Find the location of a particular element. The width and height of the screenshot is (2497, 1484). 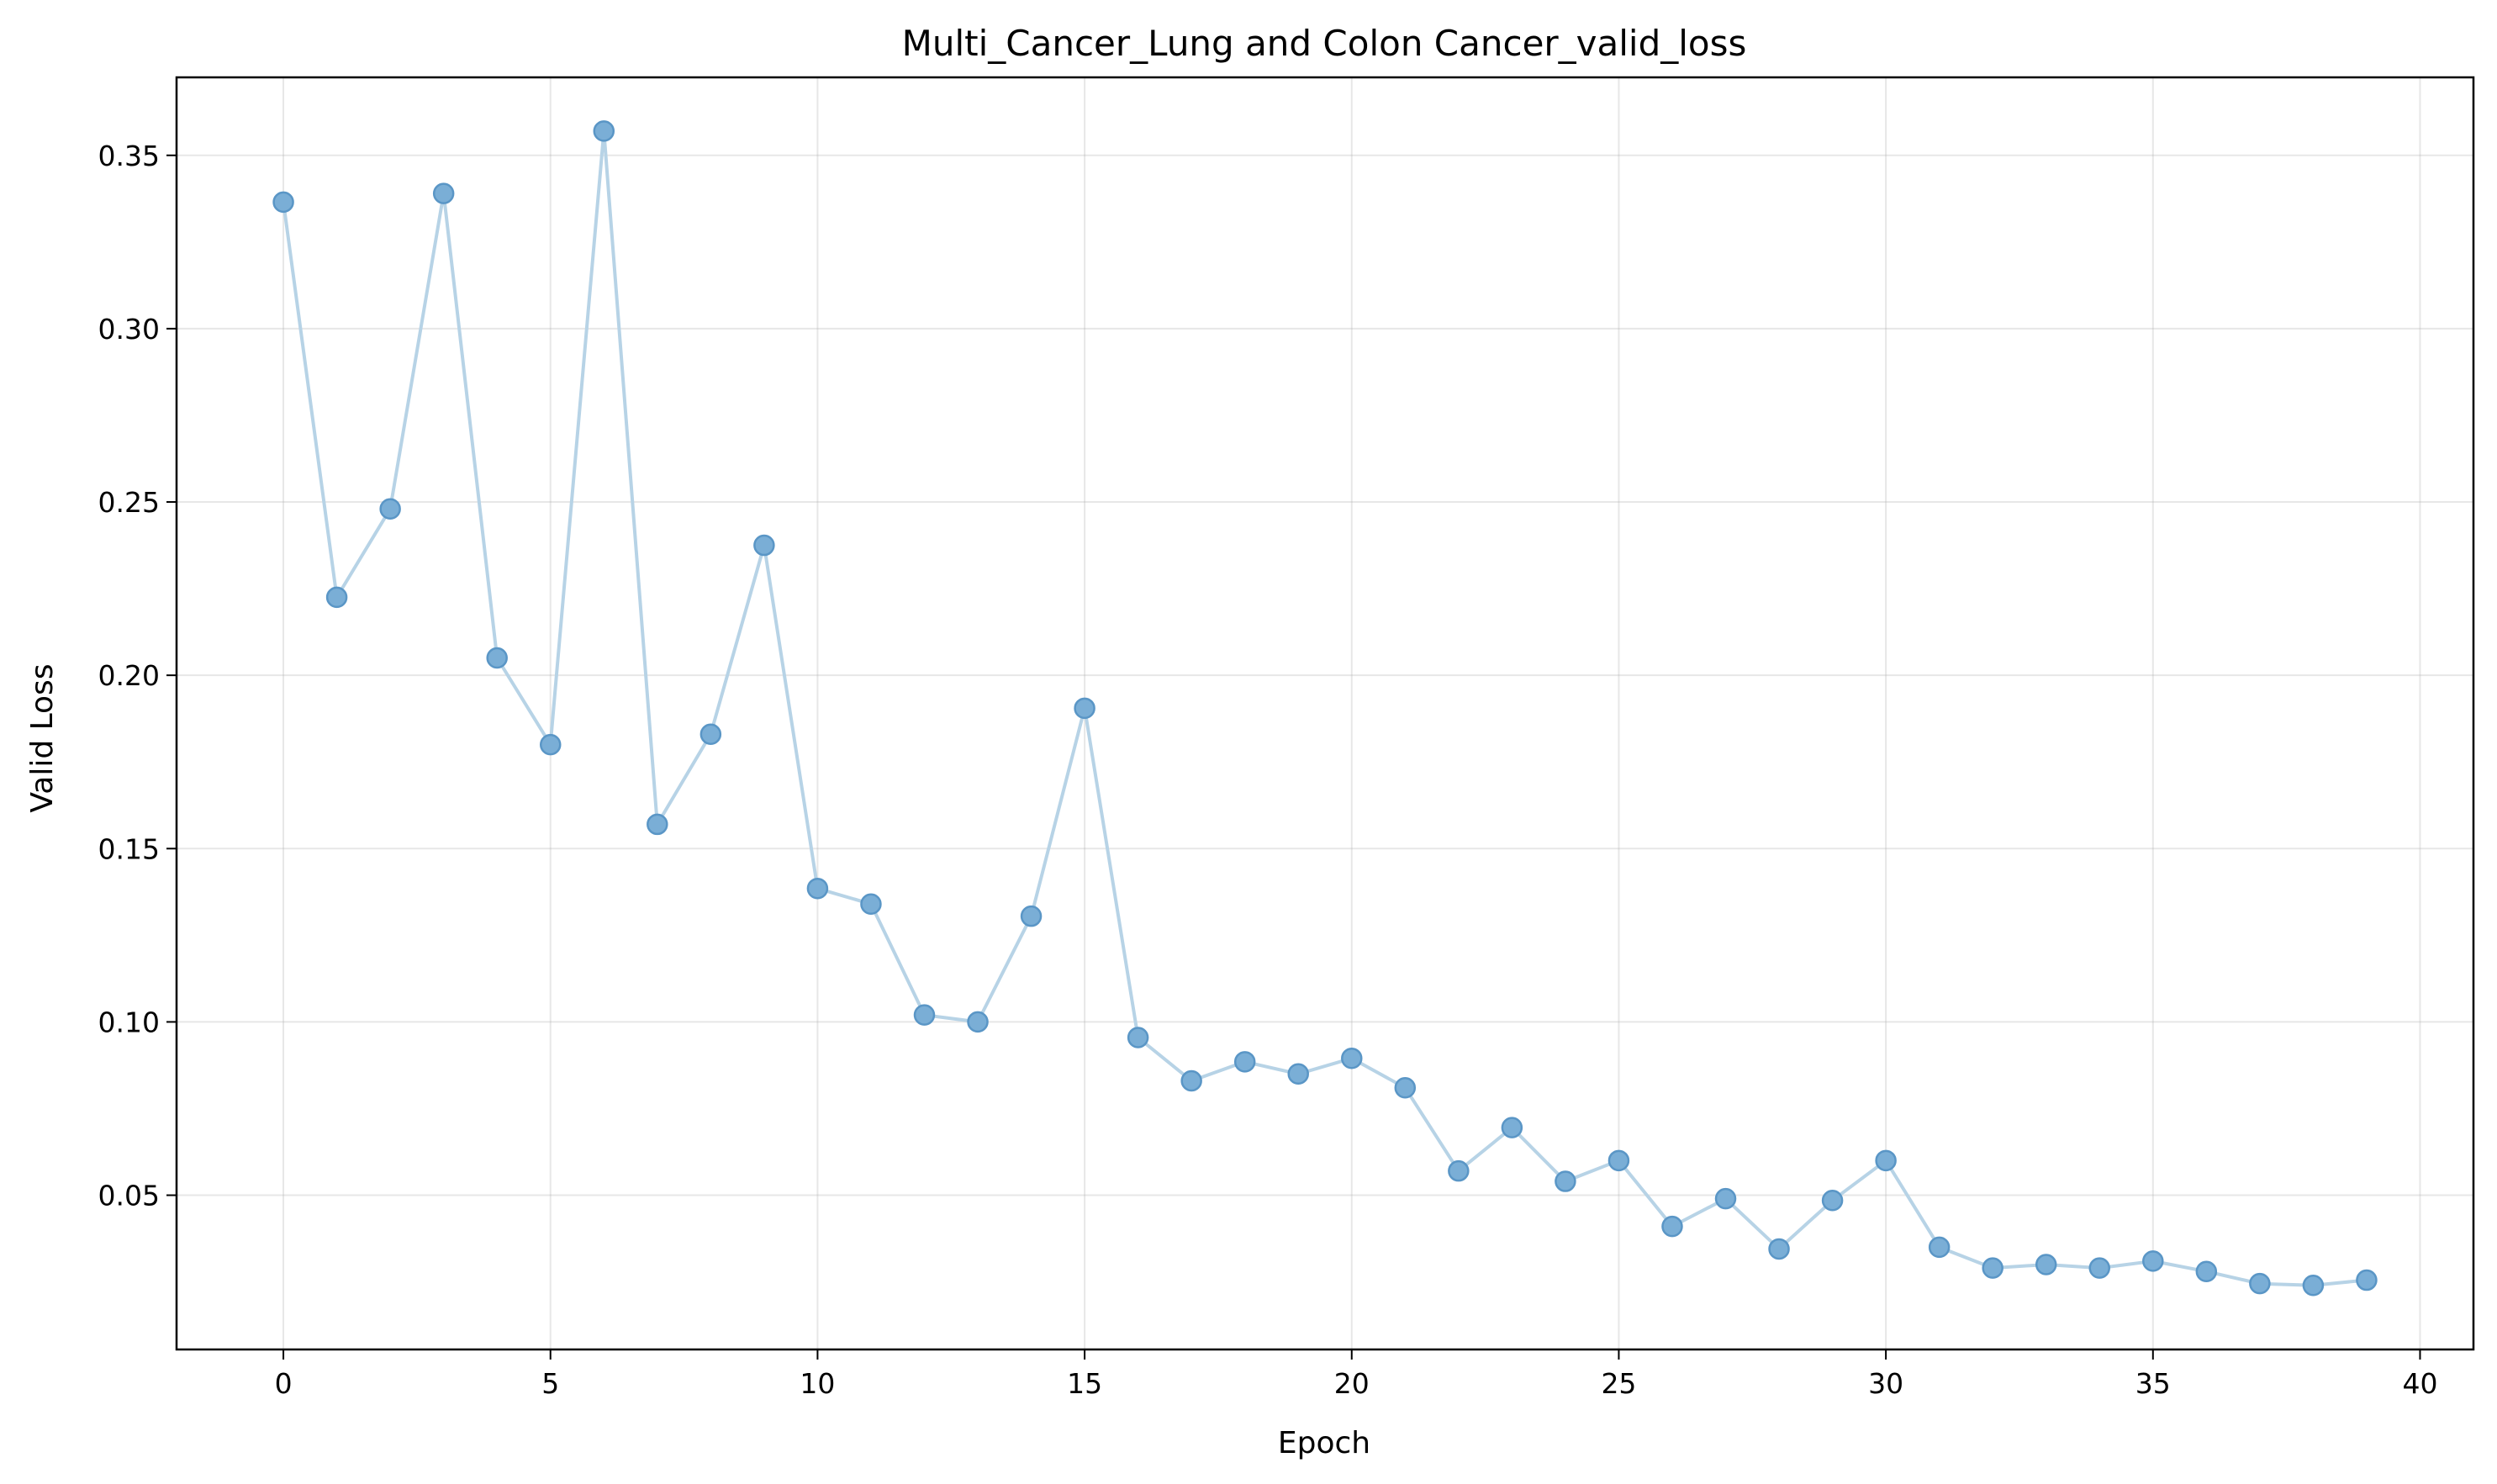

y-axis-label: Valid Loss is located at coordinates (42, 737).